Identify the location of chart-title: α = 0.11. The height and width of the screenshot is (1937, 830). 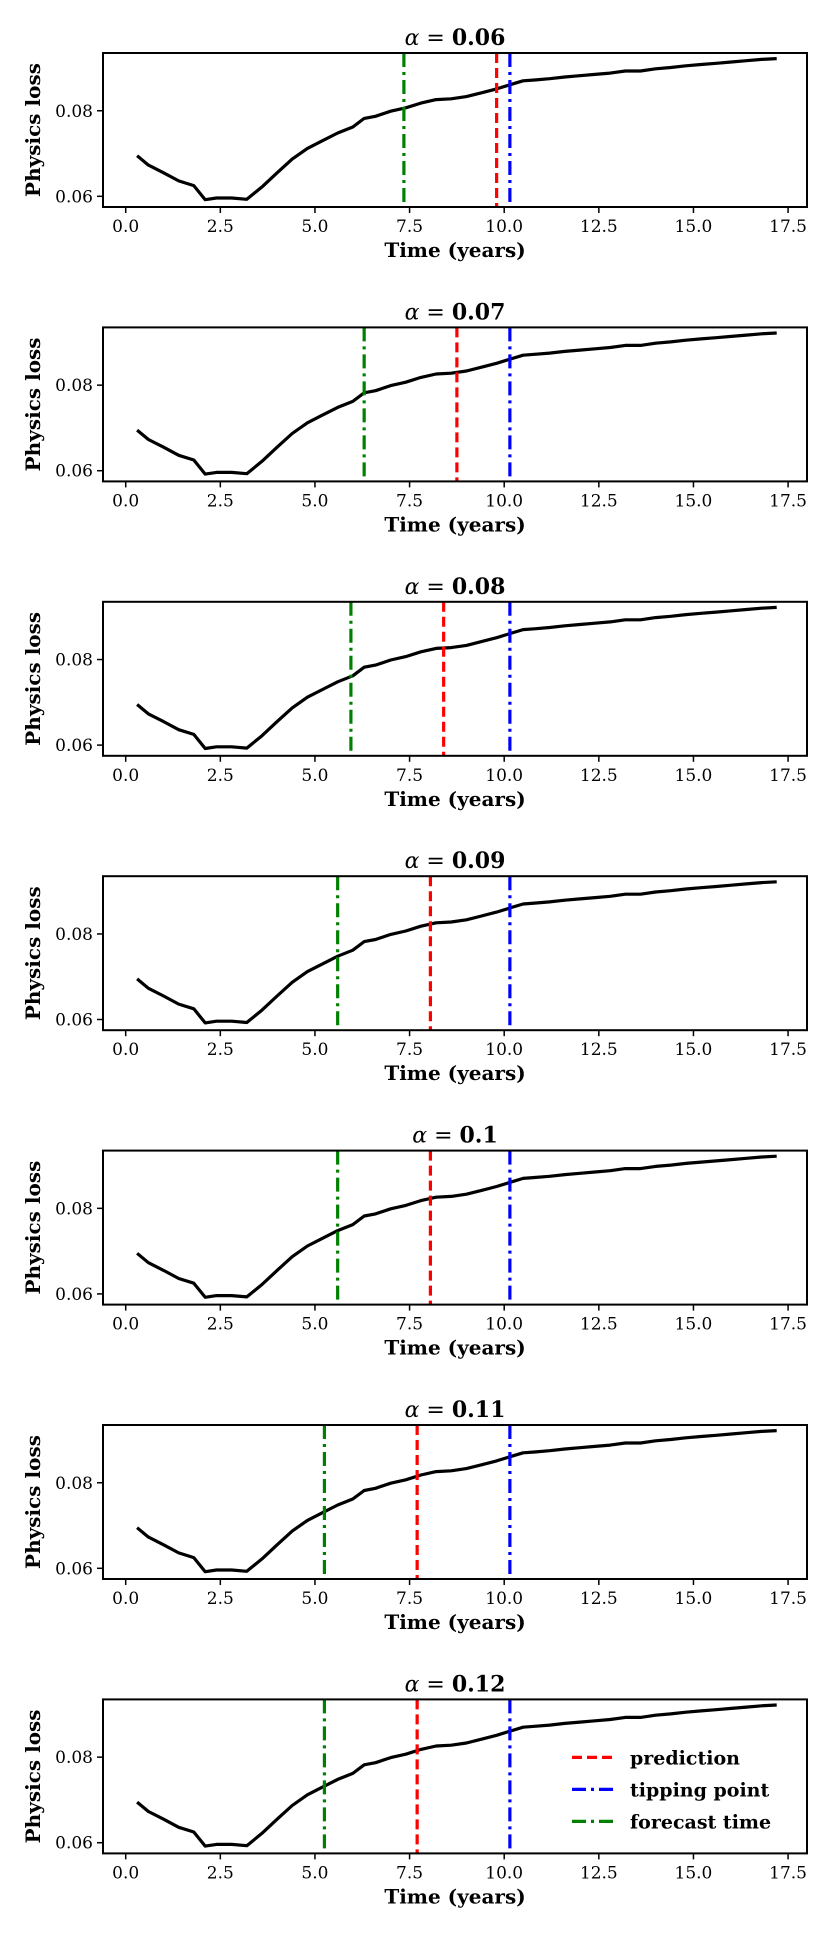
(455, 1410).